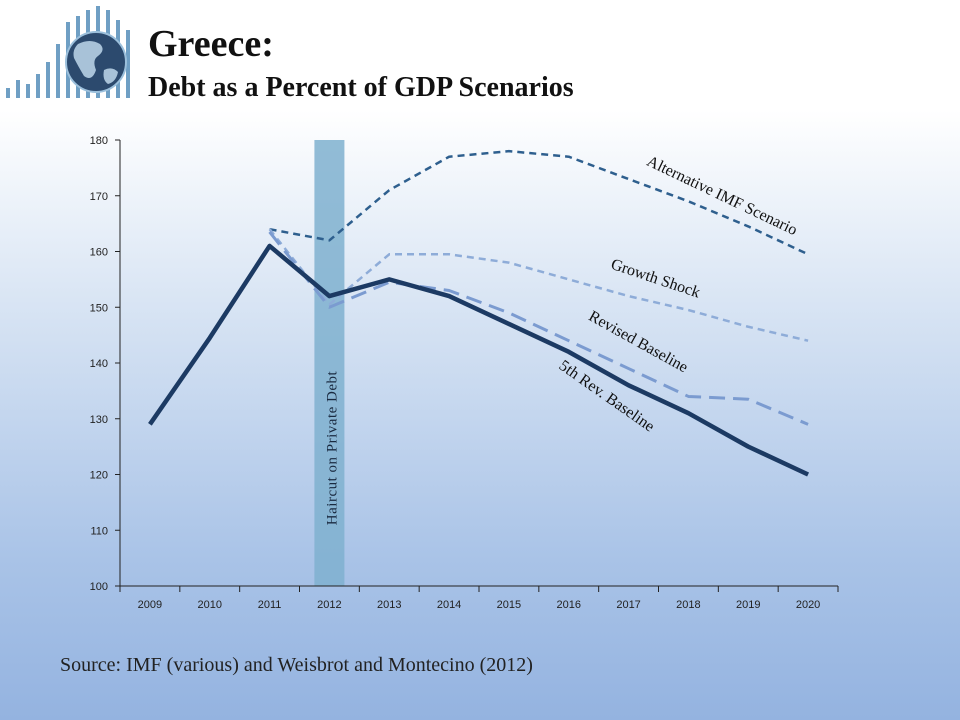 The height and width of the screenshot is (720, 960). What do you see at coordinates (270, 605) in the screenshot?
I see `x-tick-label: 2011` at bounding box center [270, 605].